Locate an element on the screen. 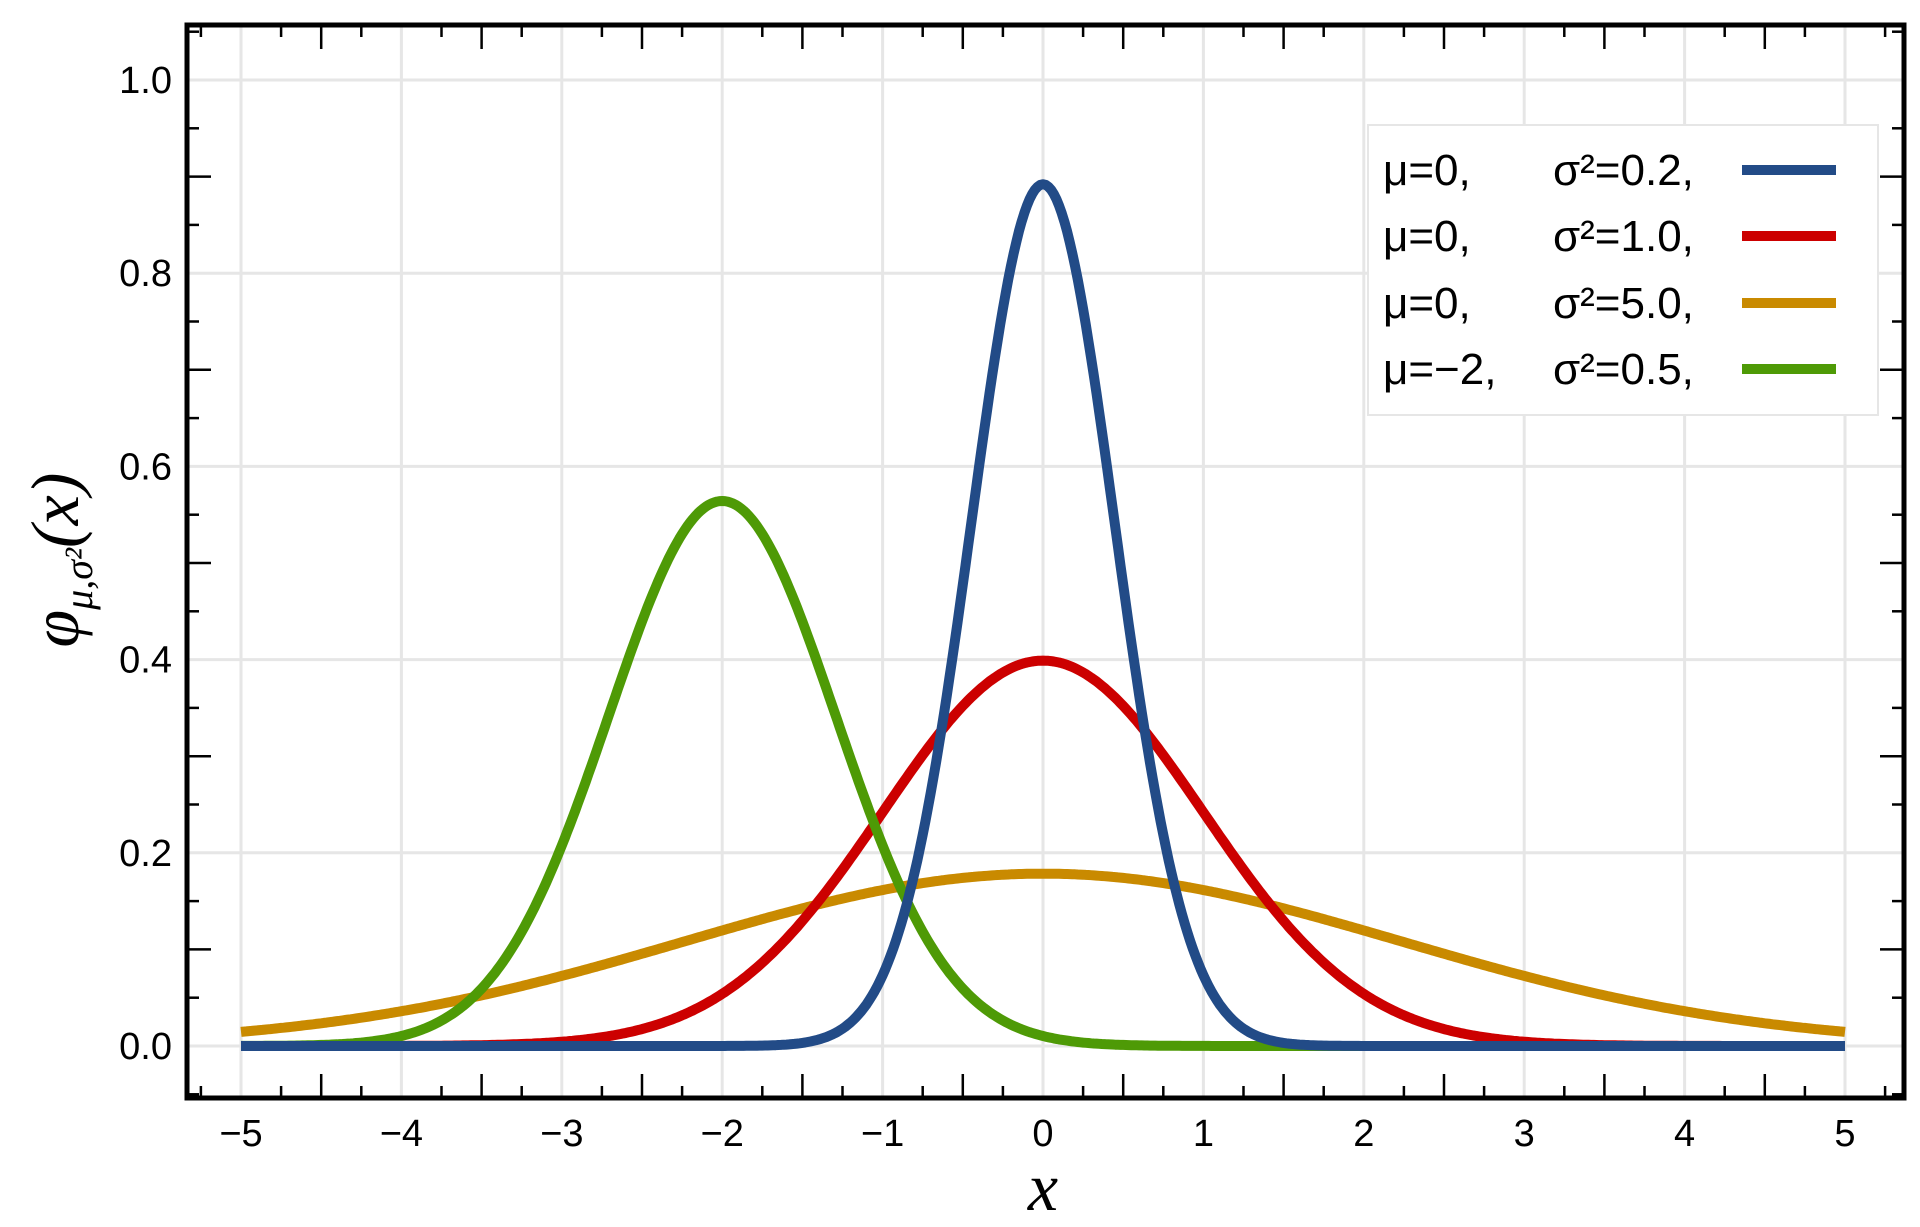 The image size is (1920, 1227). y-tick-label: 0.2 is located at coordinates (145, 854).